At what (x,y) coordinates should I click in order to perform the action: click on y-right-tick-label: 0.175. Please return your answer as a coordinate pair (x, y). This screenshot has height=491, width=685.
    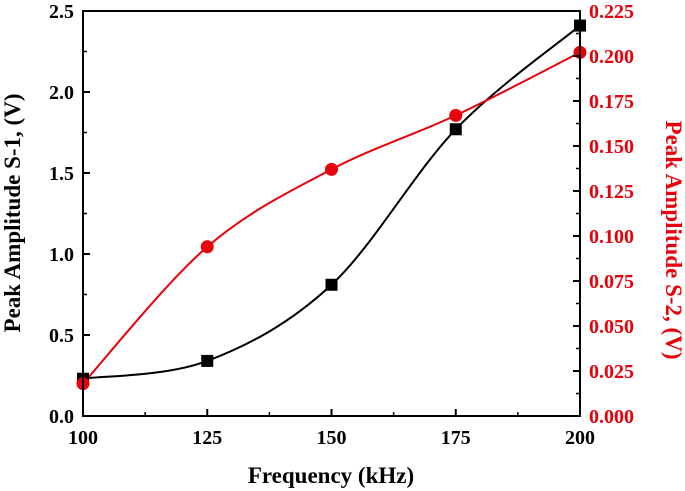
    Looking at the image, I should click on (611, 102).